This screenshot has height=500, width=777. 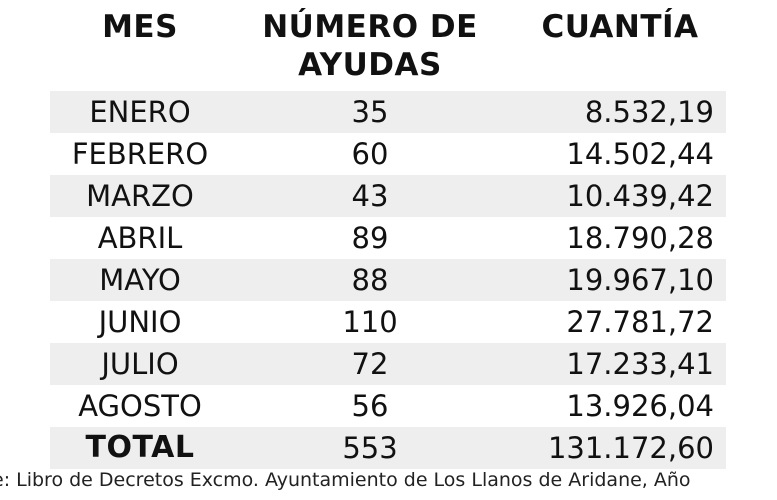 I want to click on cell-mes: MAYO, so click(x=140, y=280).